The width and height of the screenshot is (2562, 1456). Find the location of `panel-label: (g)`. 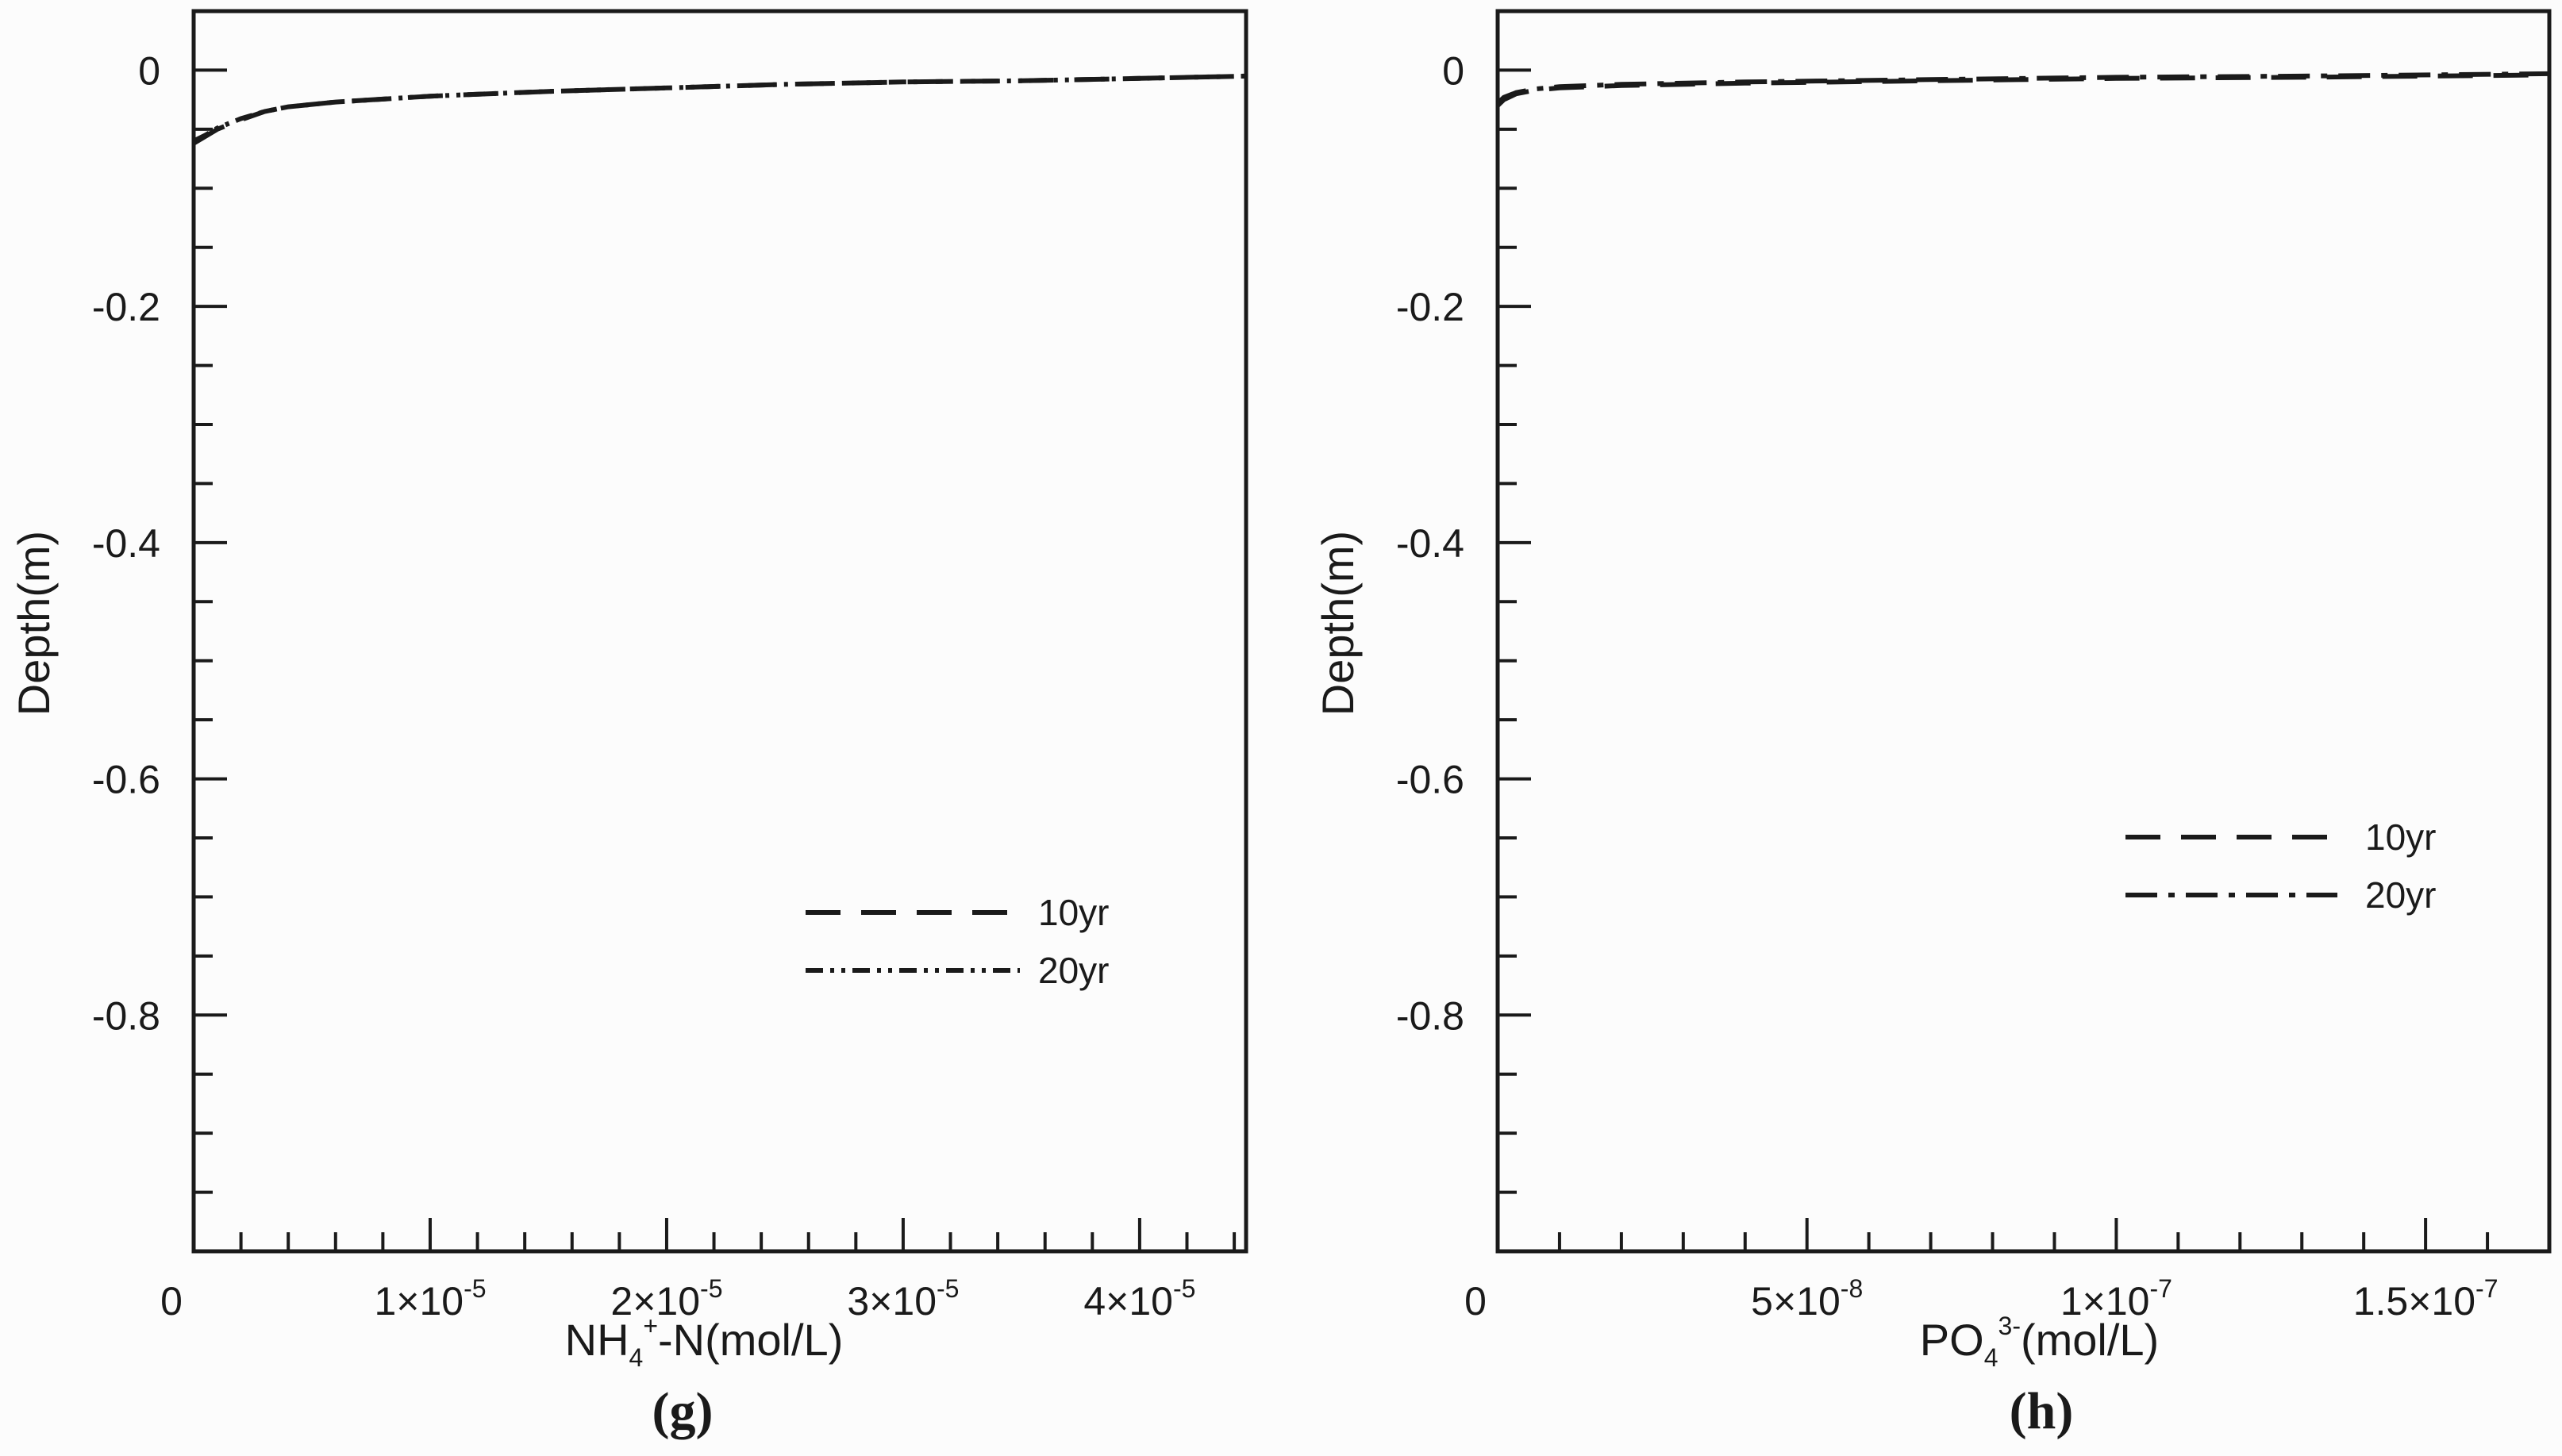

panel-label: (g) is located at coordinates (683, 1411).